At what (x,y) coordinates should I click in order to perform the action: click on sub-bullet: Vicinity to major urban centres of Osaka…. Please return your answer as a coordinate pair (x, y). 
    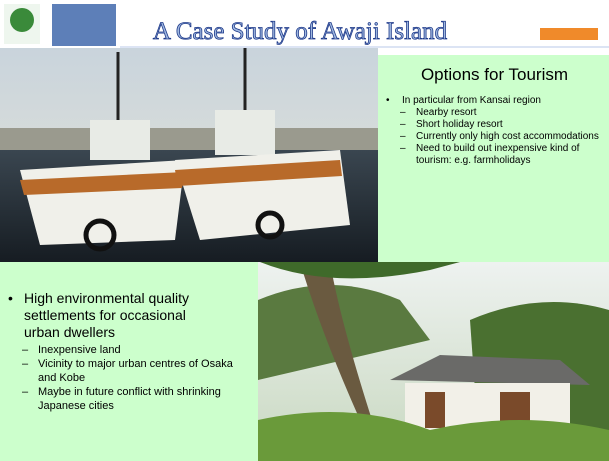
    Looking at the image, I should click on (128, 371).